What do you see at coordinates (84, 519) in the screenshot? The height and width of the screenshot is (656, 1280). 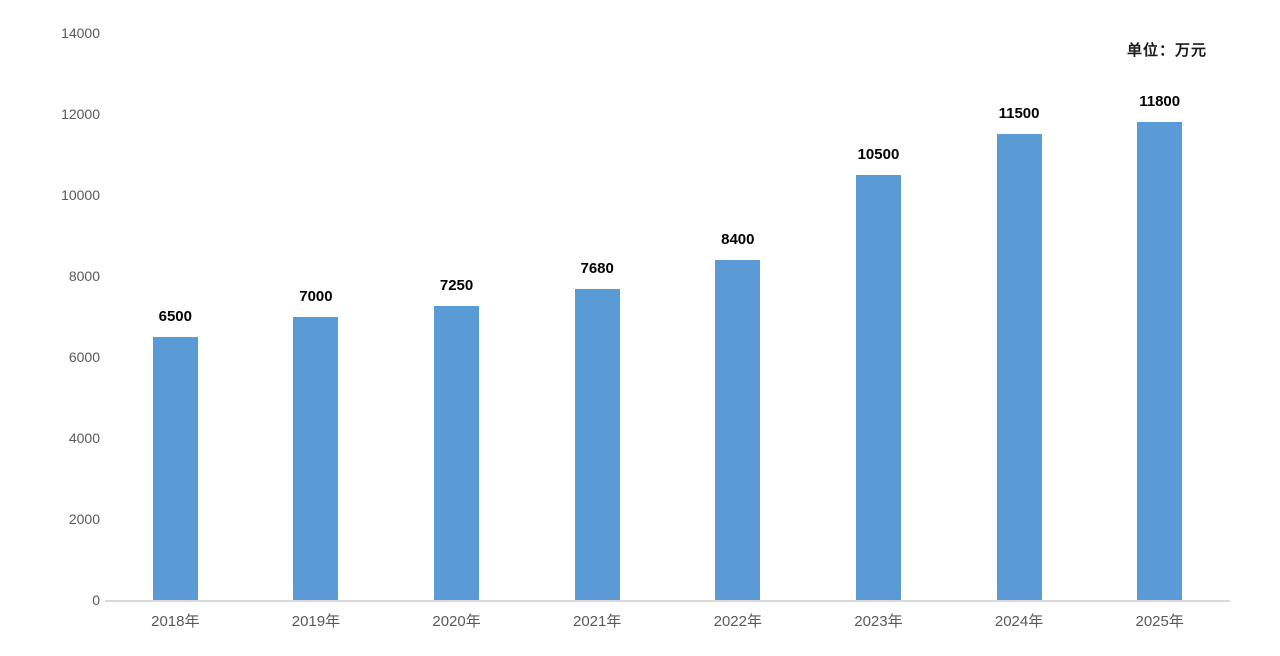 I see `y-tick-label: 2000` at bounding box center [84, 519].